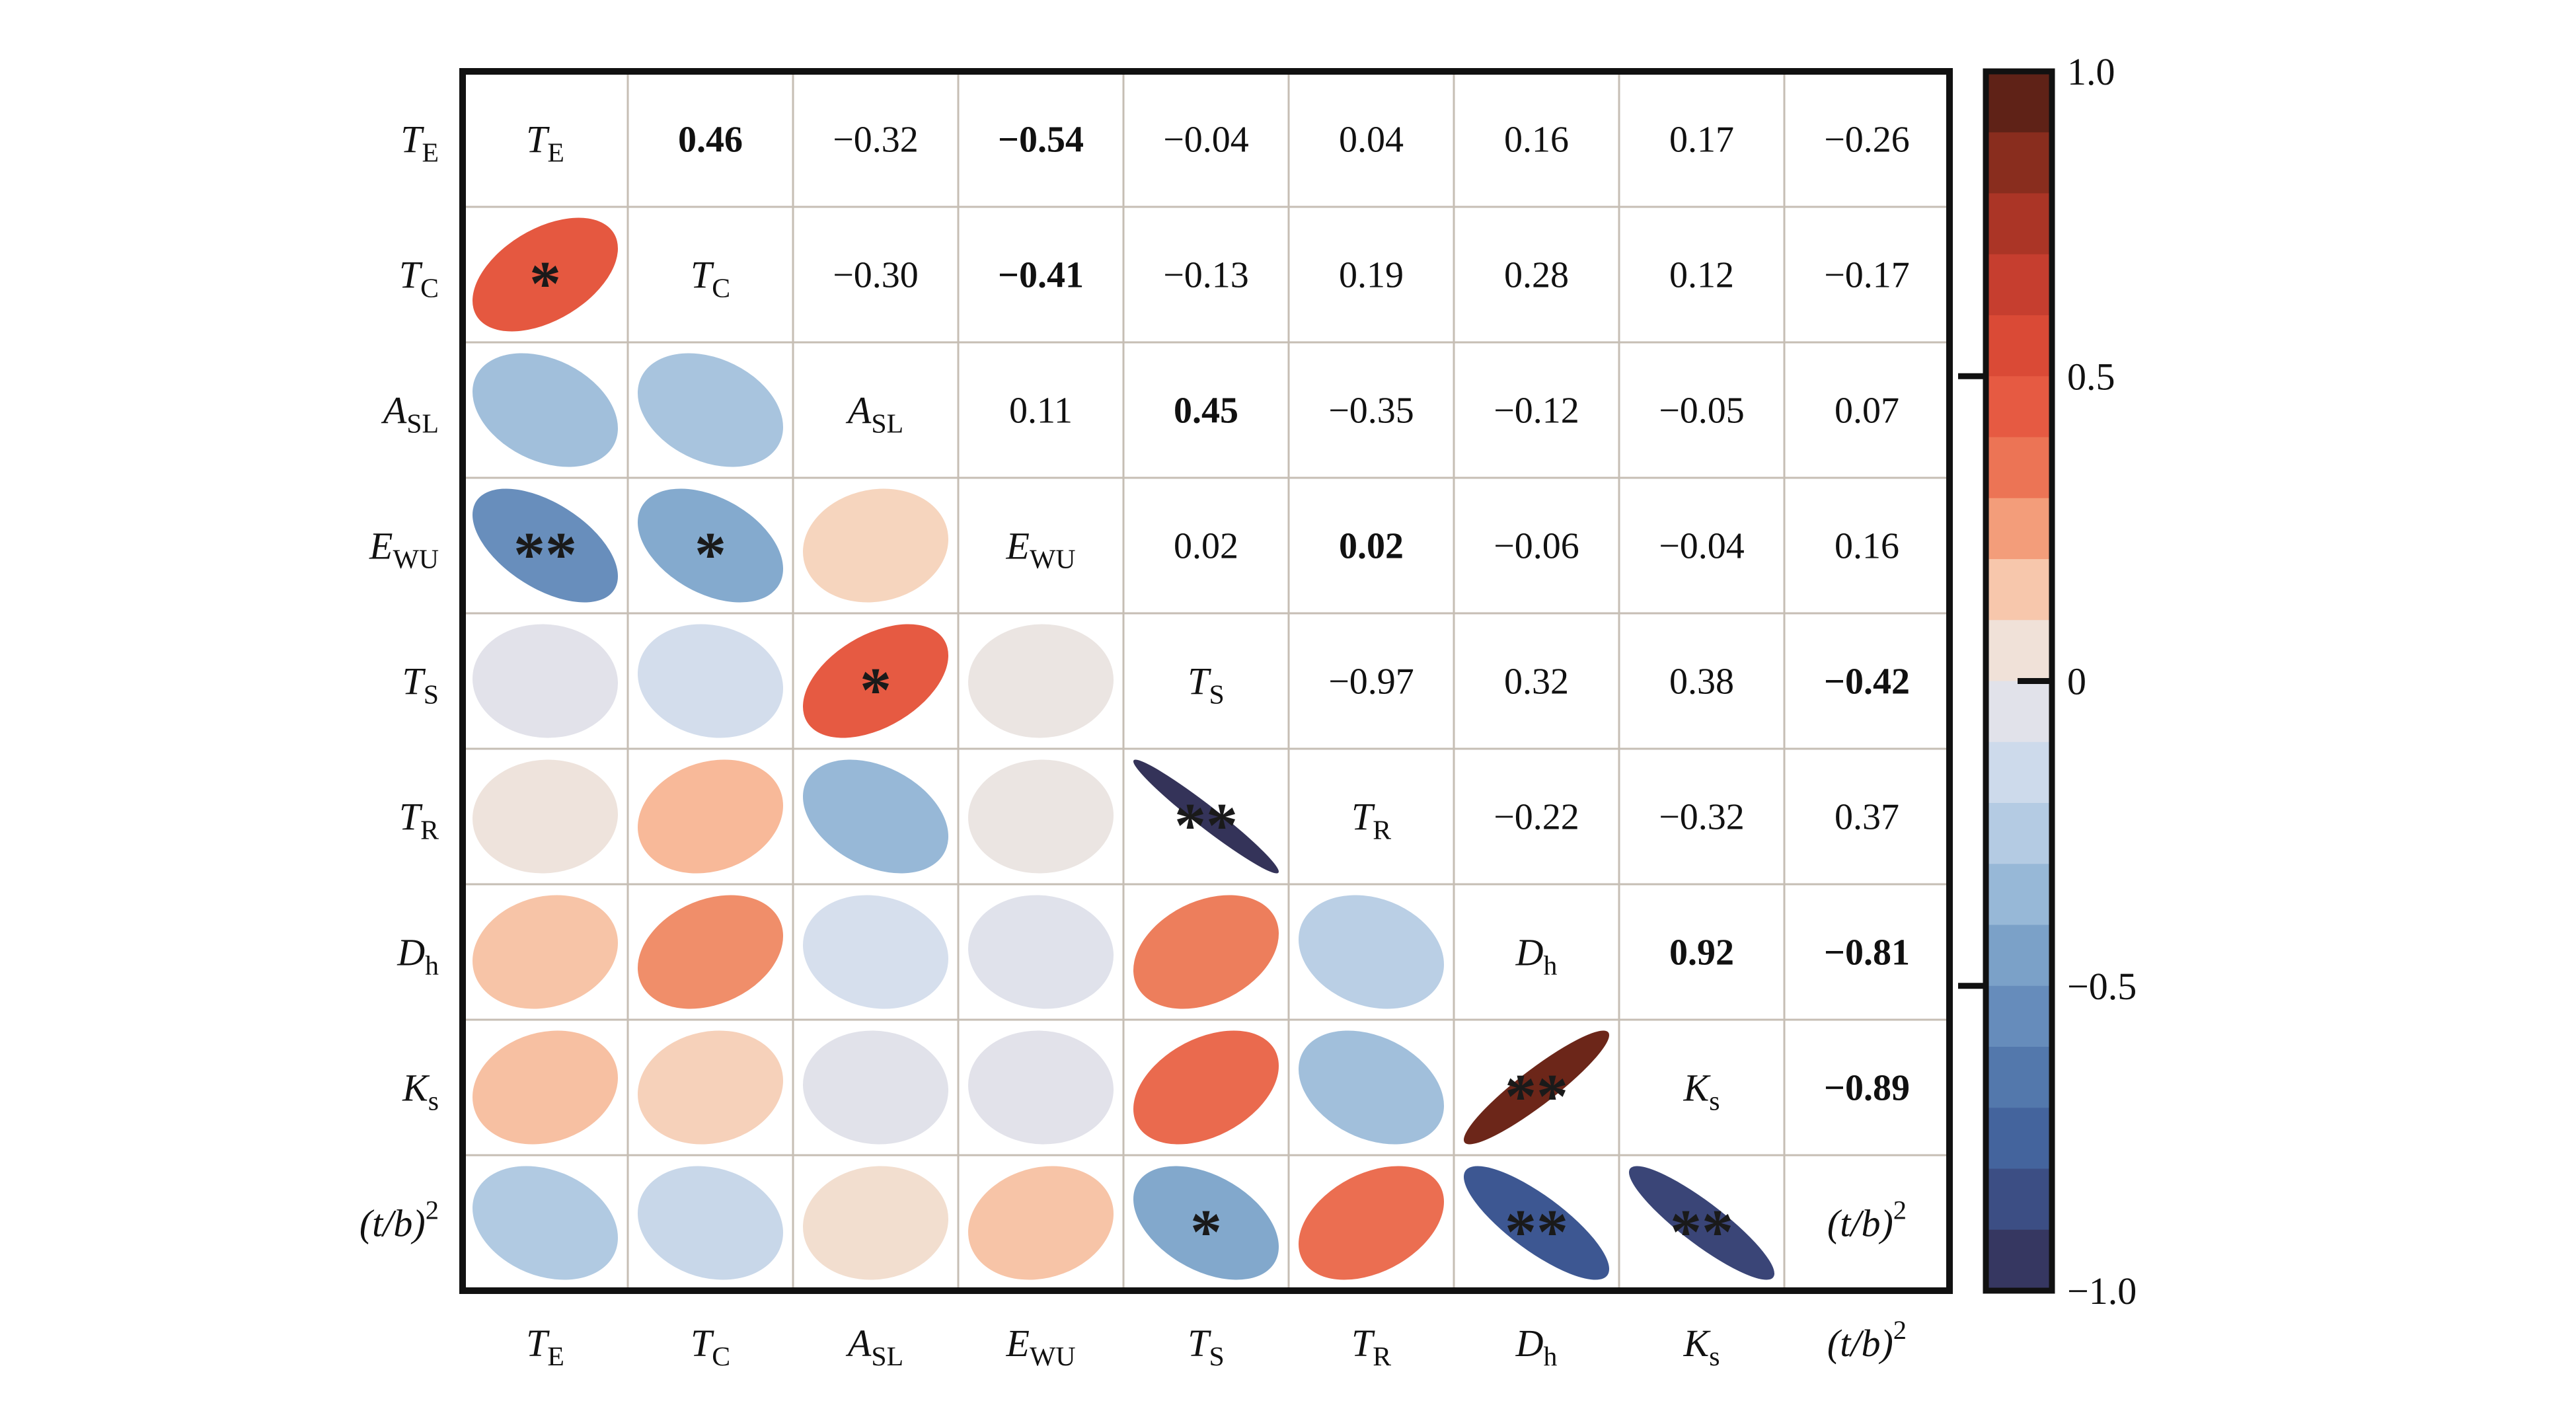 Image resolution: width=2576 pixels, height=1405 pixels. What do you see at coordinates (1041, 140) in the screenshot?
I see `corr-value: −0.54` at bounding box center [1041, 140].